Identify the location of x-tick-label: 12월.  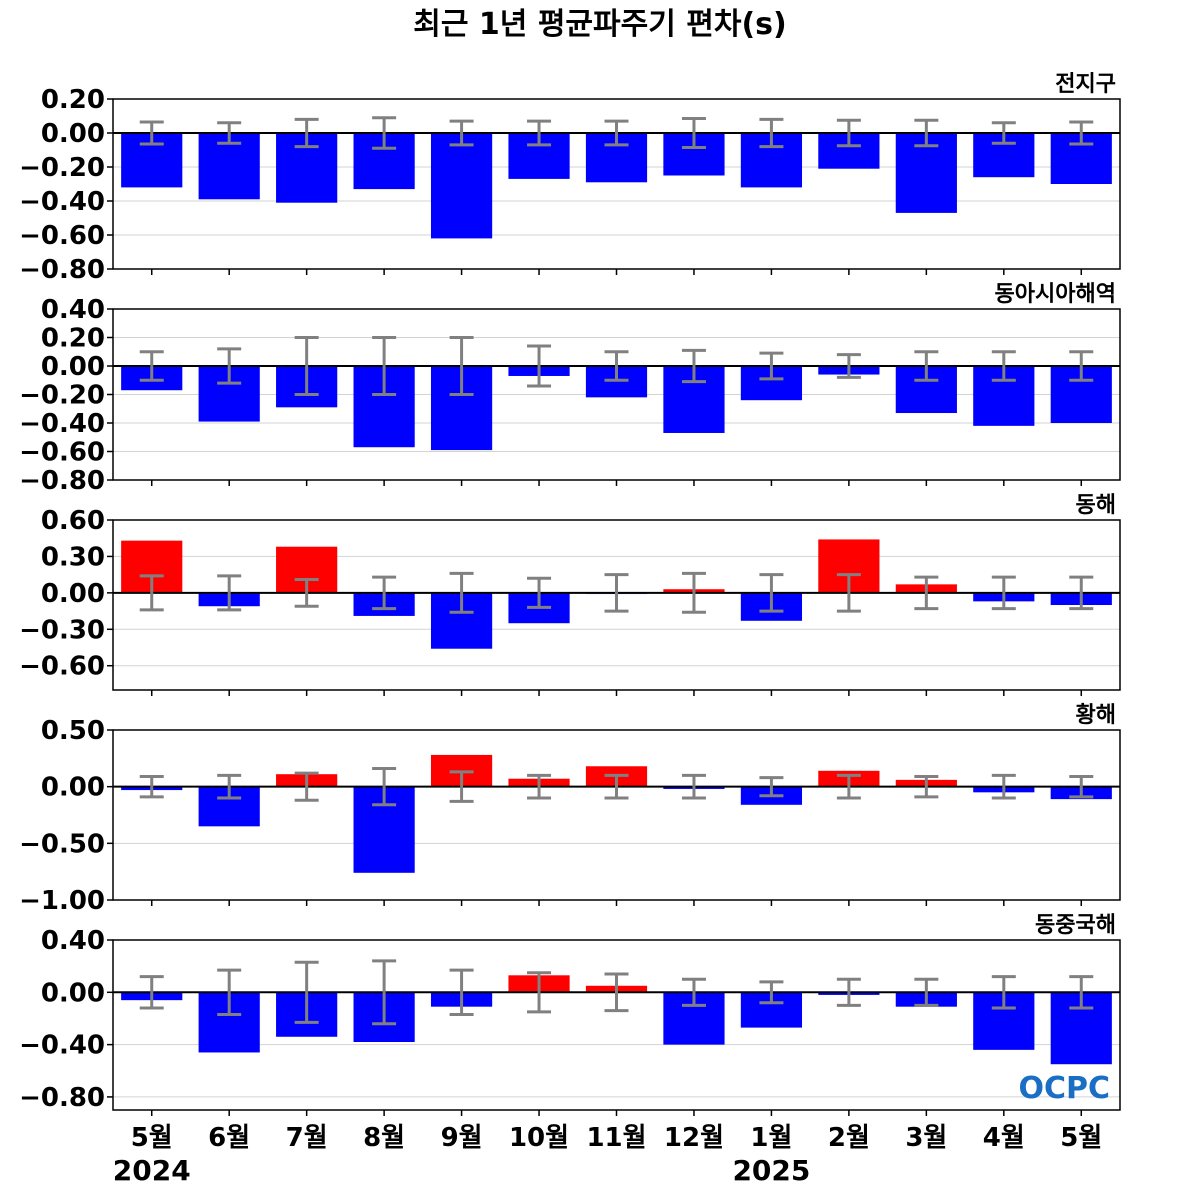
(694, 1138).